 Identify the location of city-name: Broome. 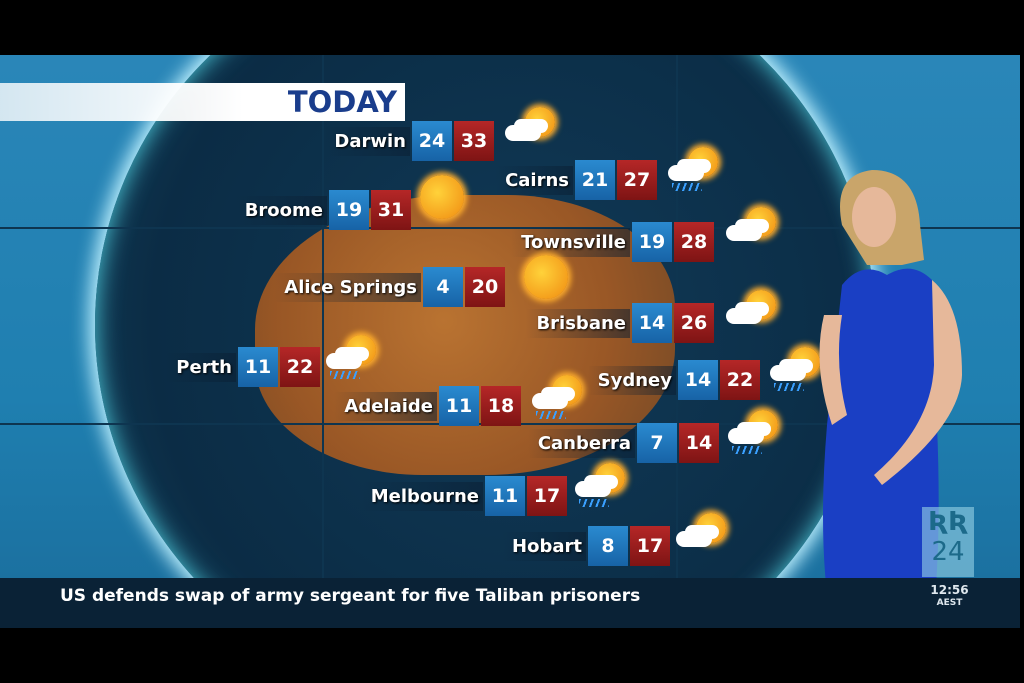
(280, 210).